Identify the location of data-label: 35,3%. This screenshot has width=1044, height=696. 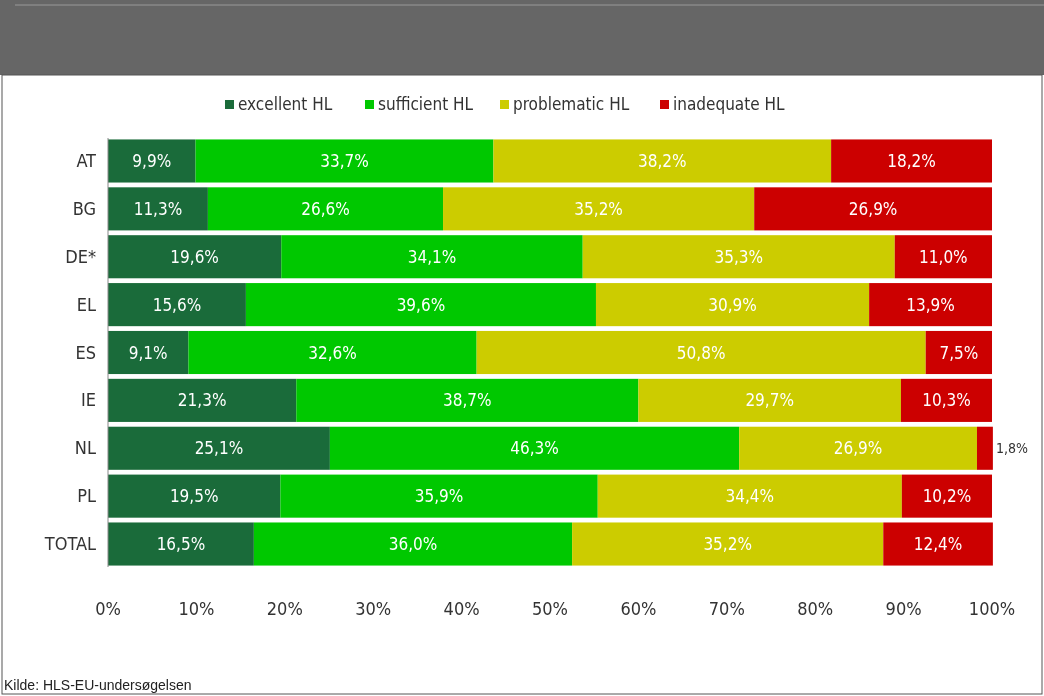
(739, 256).